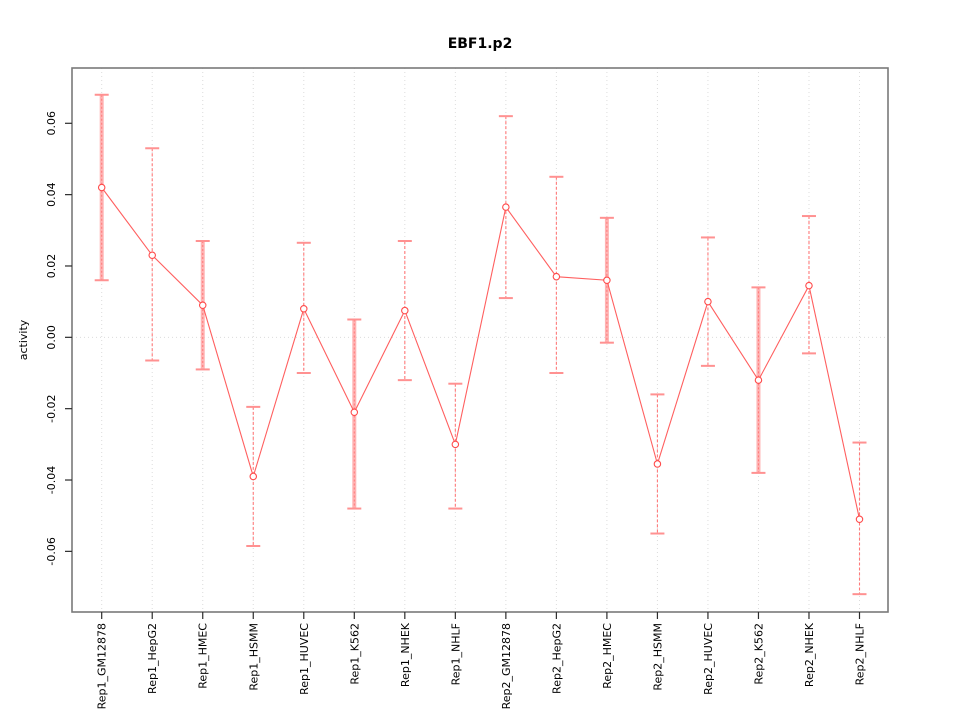 The width and height of the screenshot is (960, 720). Describe the element at coordinates (51, 480) in the screenshot. I see `y-tick-label: -0.04` at that location.